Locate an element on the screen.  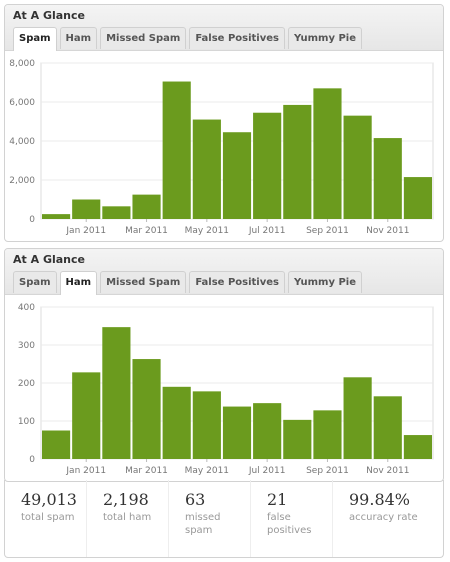
y-tick-label: 300 is located at coordinates (26, 346).